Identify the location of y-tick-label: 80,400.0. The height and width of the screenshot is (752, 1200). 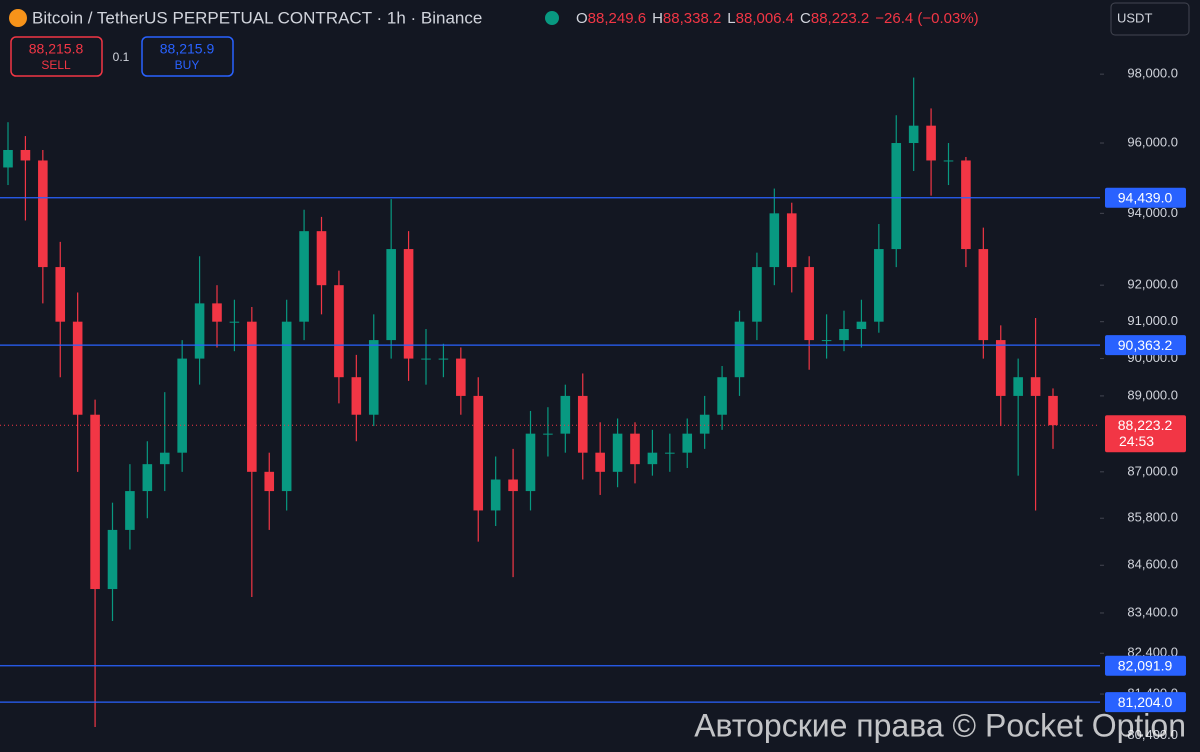
(1152, 734).